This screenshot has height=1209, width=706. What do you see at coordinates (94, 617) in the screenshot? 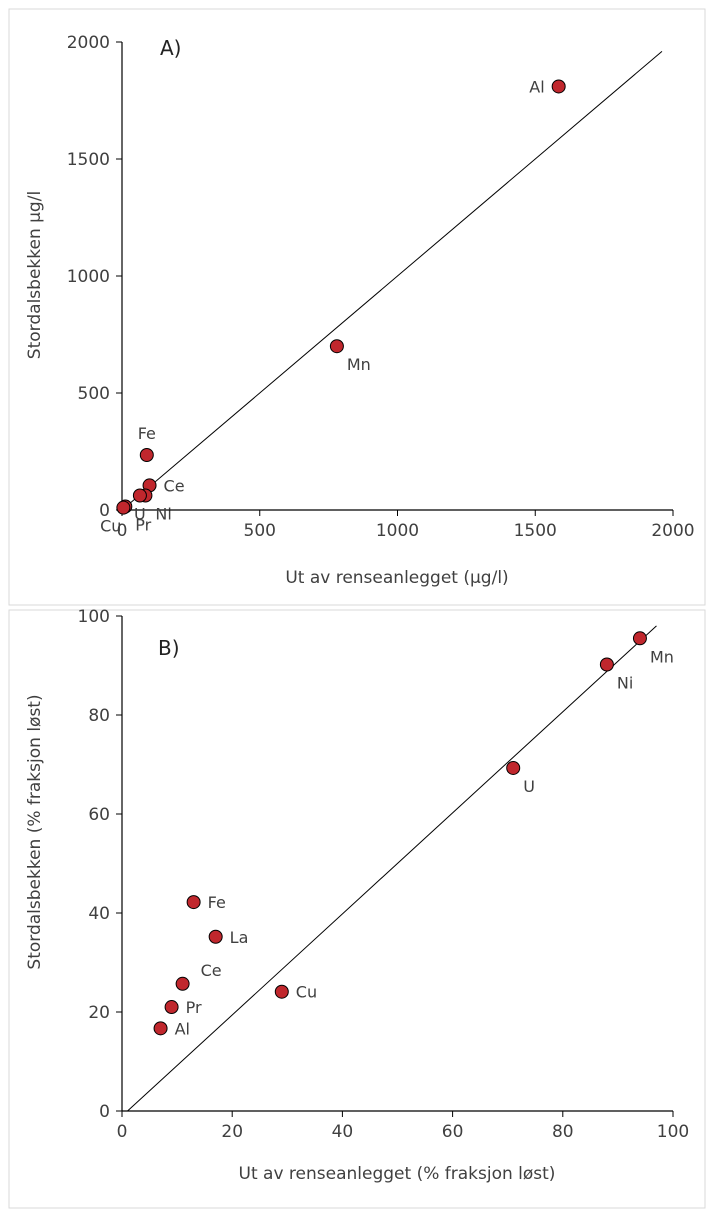
I see `panel-b-y-tick-label: 100` at bounding box center [94, 617].